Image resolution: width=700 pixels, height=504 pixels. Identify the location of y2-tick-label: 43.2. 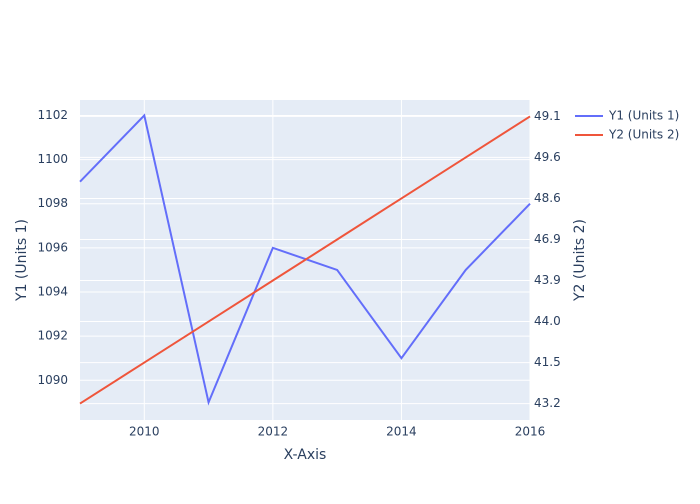
(547, 403).